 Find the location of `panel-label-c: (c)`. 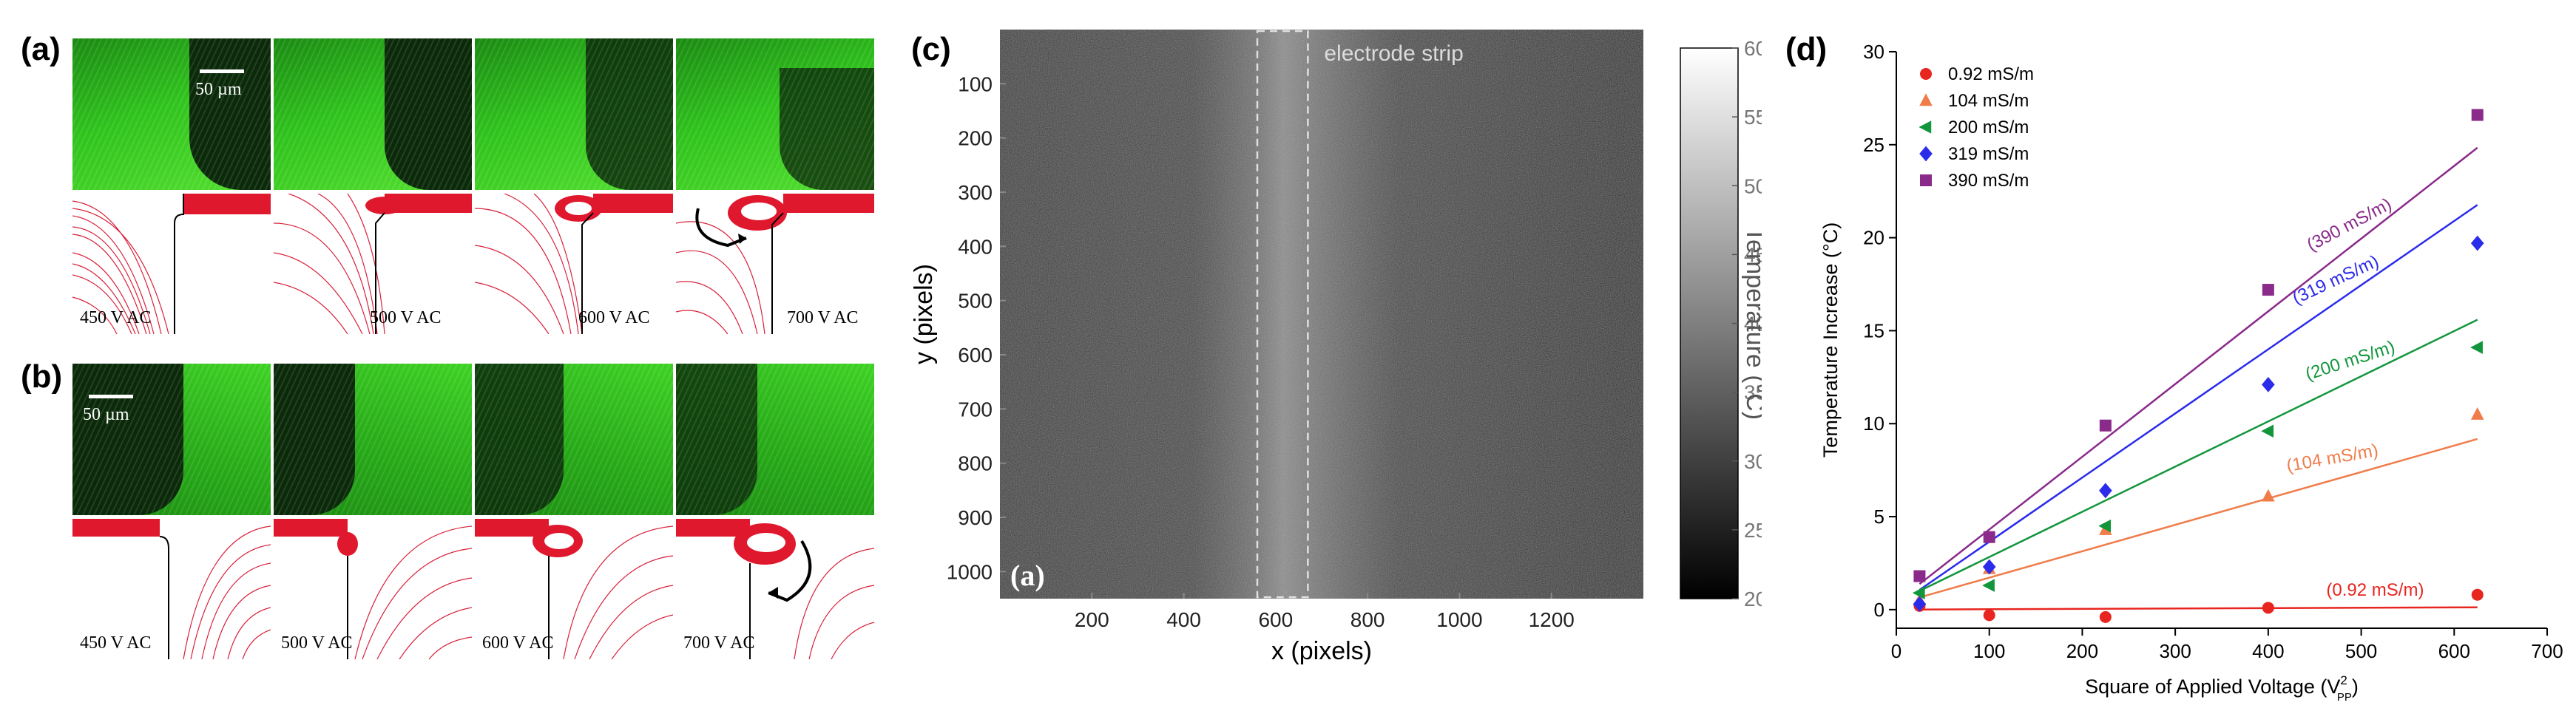

panel-label-c: (c) is located at coordinates (931, 49).